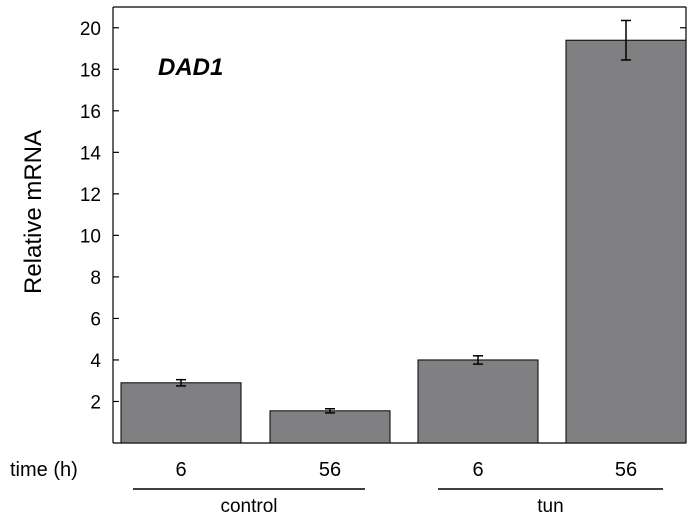  Describe the element at coordinates (248, 506) in the screenshot. I see `group-label: control` at that location.